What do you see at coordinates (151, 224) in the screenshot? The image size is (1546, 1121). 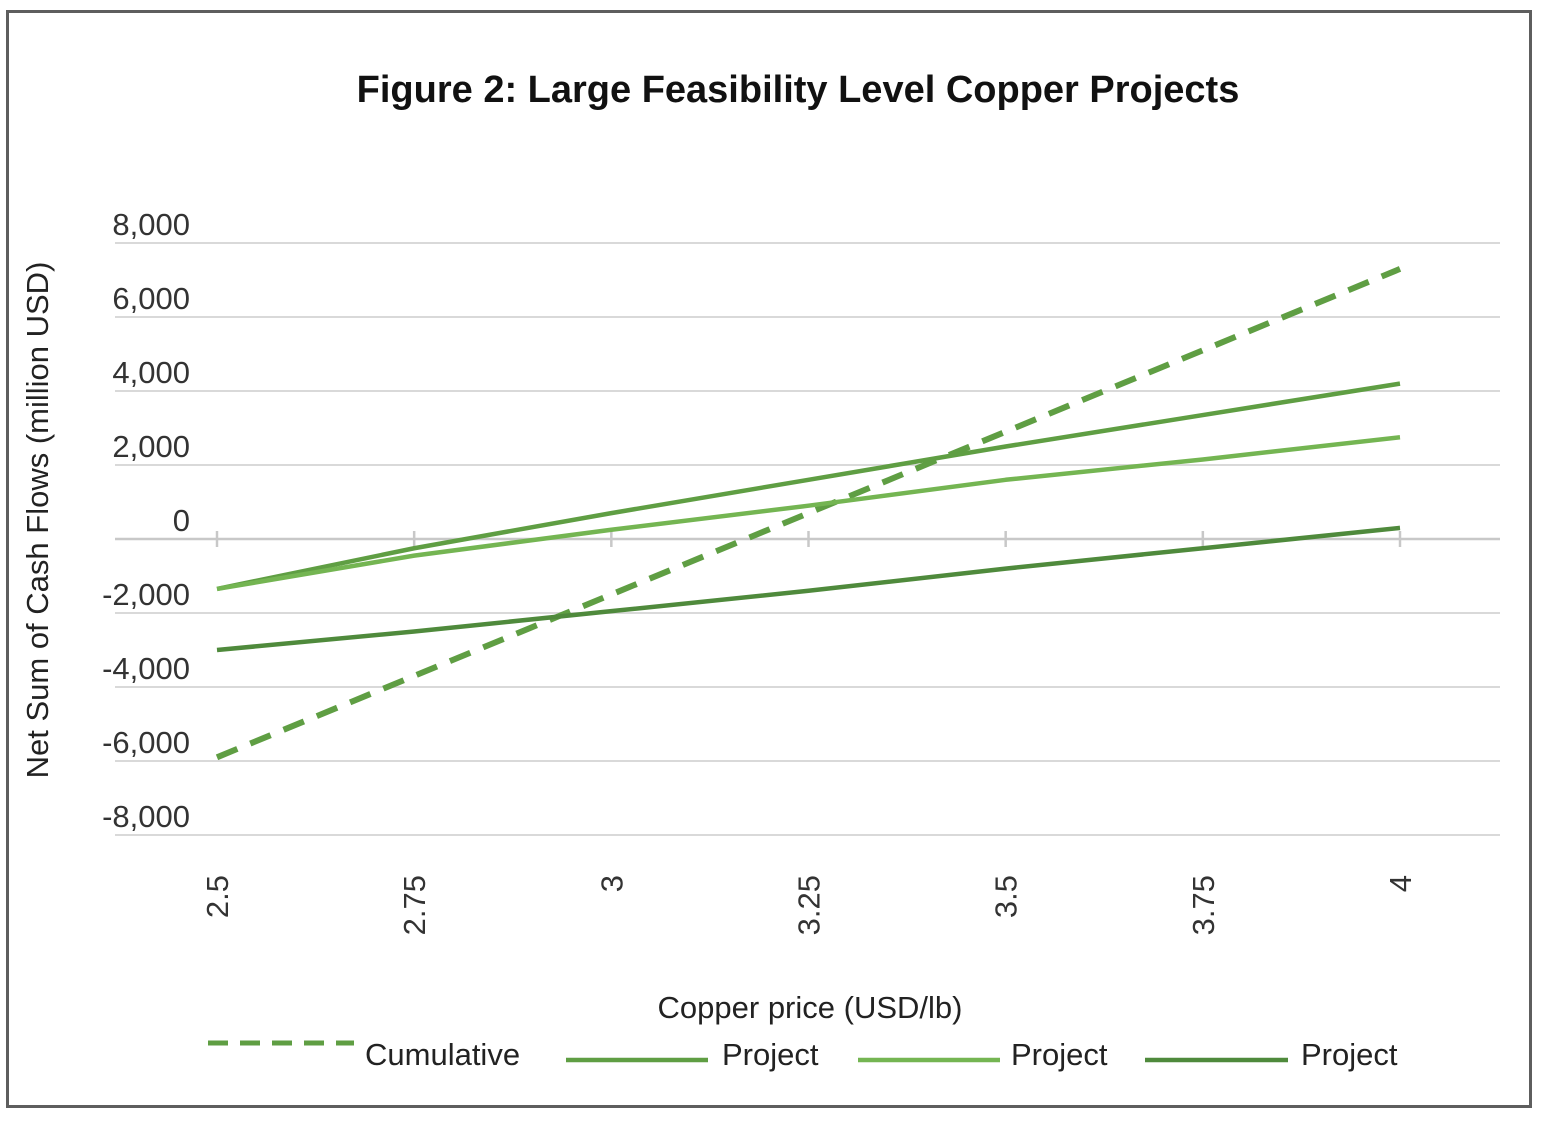 I see `y-tick-label: 8,000` at bounding box center [151, 224].